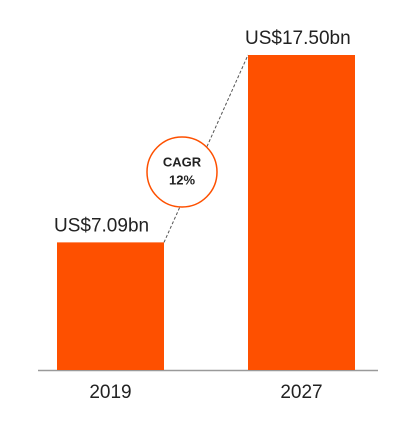 Image resolution: width=412 pixels, height=424 pixels. Describe the element at coordinates (101, 225) in the screenshot. I see `value-label: US$7.09bn` at that location.